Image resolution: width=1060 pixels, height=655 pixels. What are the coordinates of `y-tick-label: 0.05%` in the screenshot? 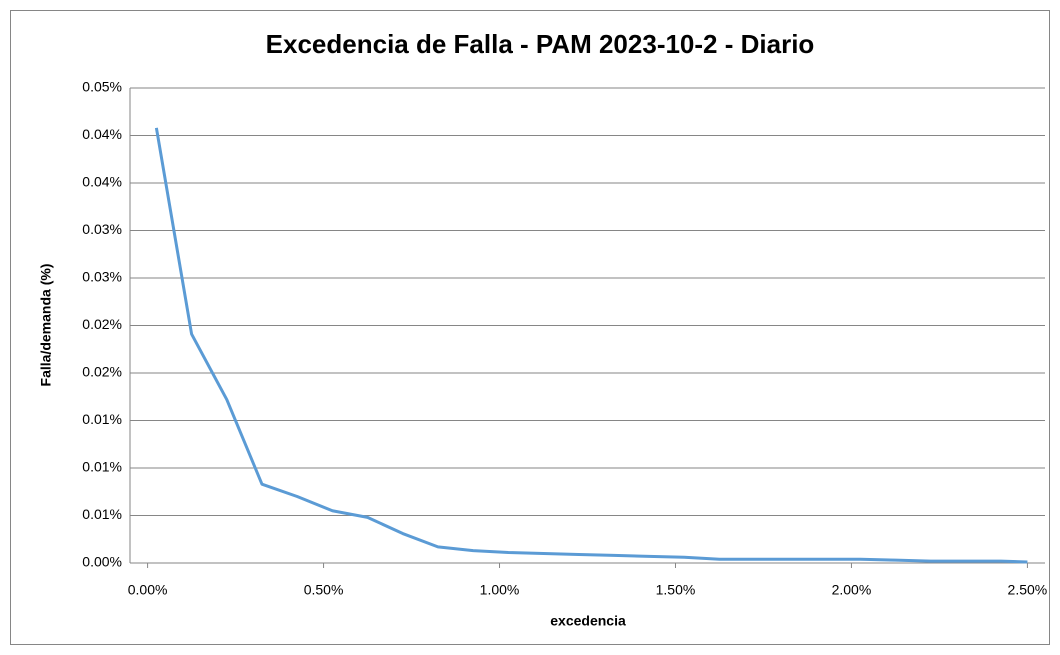 It's located at (102, 87).